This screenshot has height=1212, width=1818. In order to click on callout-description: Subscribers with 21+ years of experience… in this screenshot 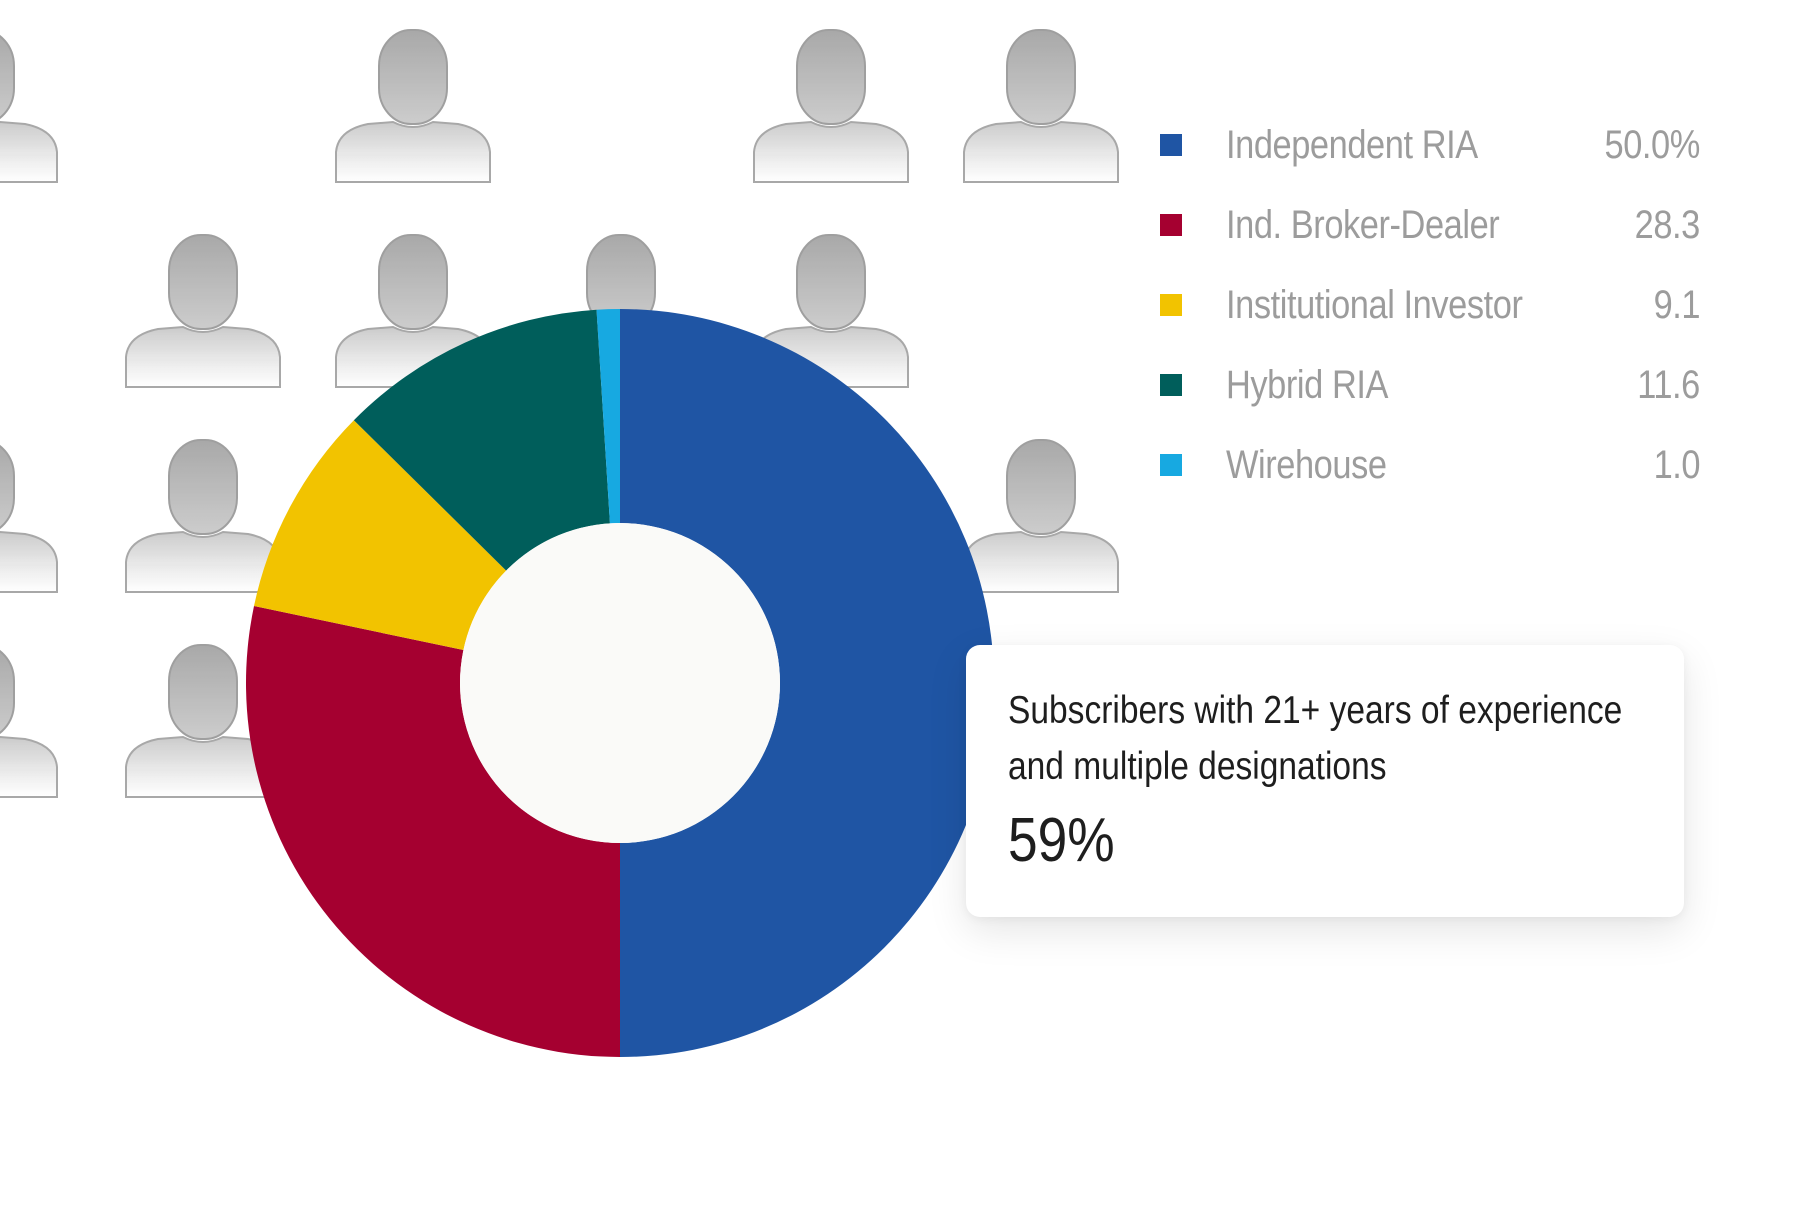, I will do `click(1315, 738)`.